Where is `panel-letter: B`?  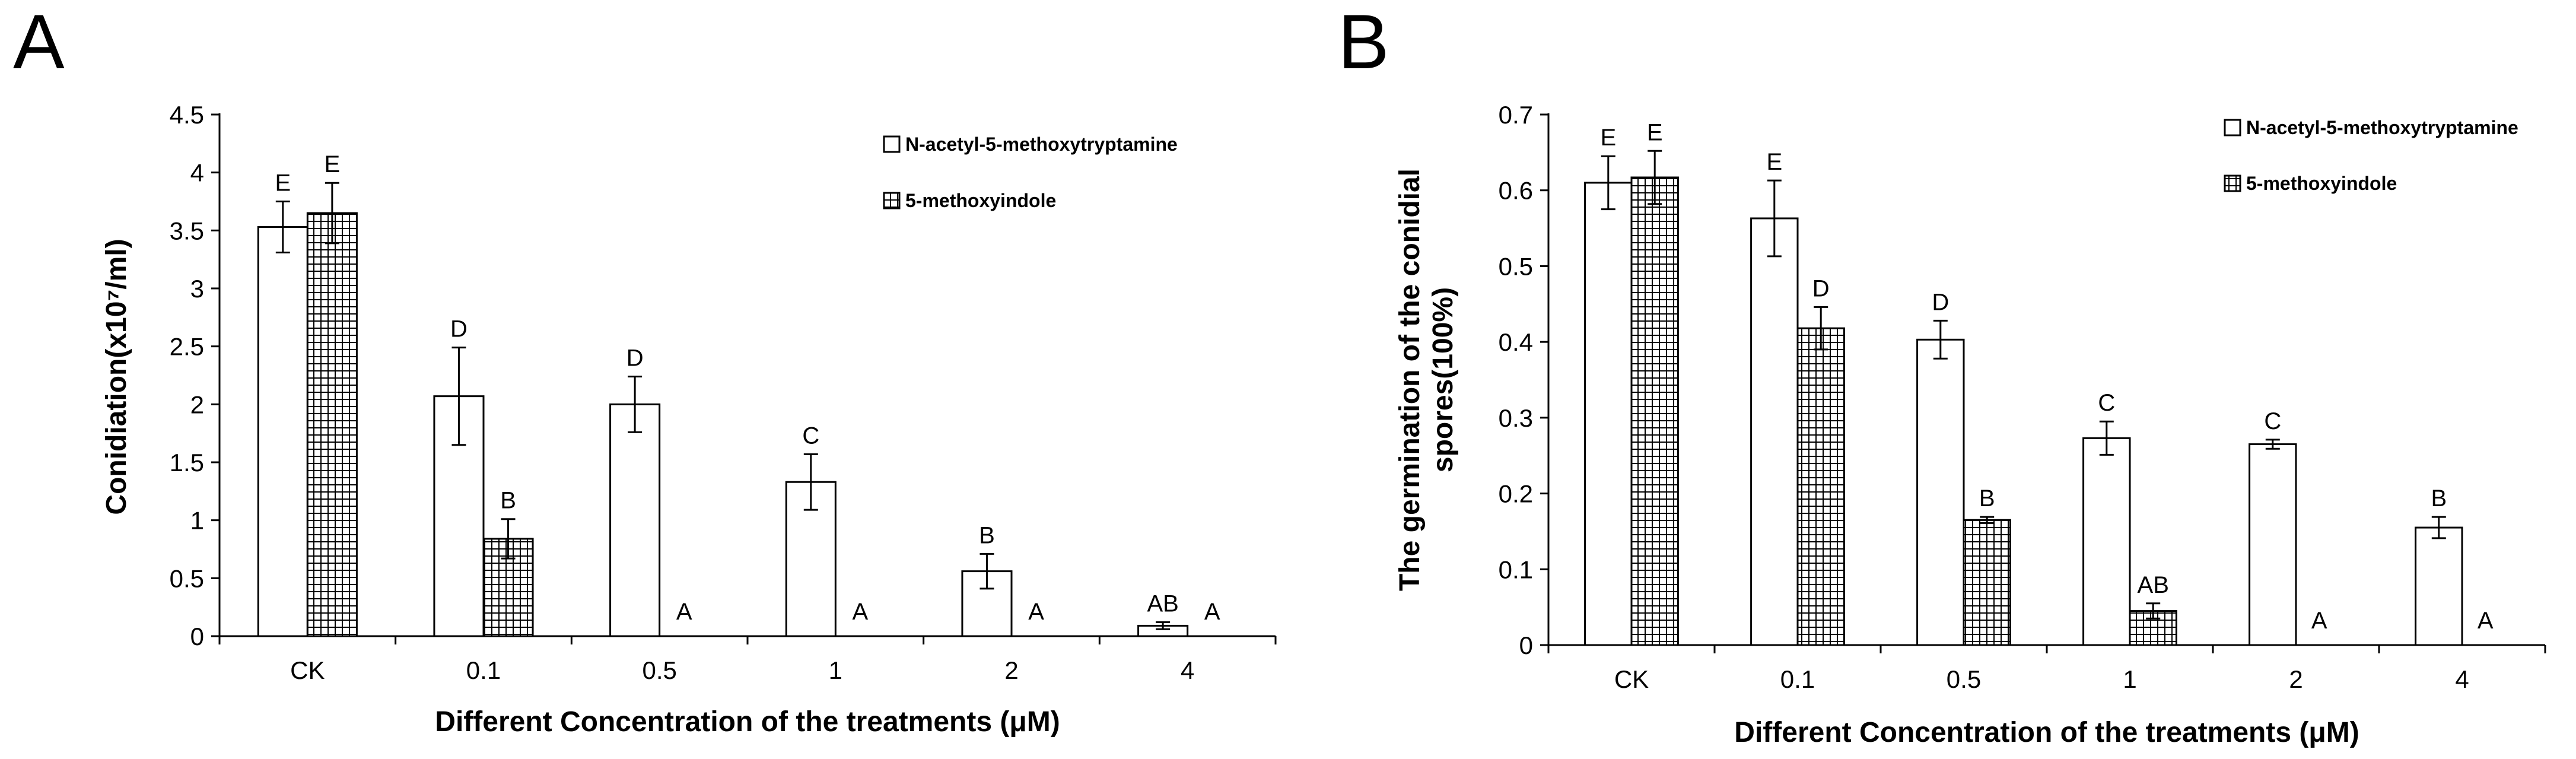 panel-letter: B is located at coordinates (1363, 42).